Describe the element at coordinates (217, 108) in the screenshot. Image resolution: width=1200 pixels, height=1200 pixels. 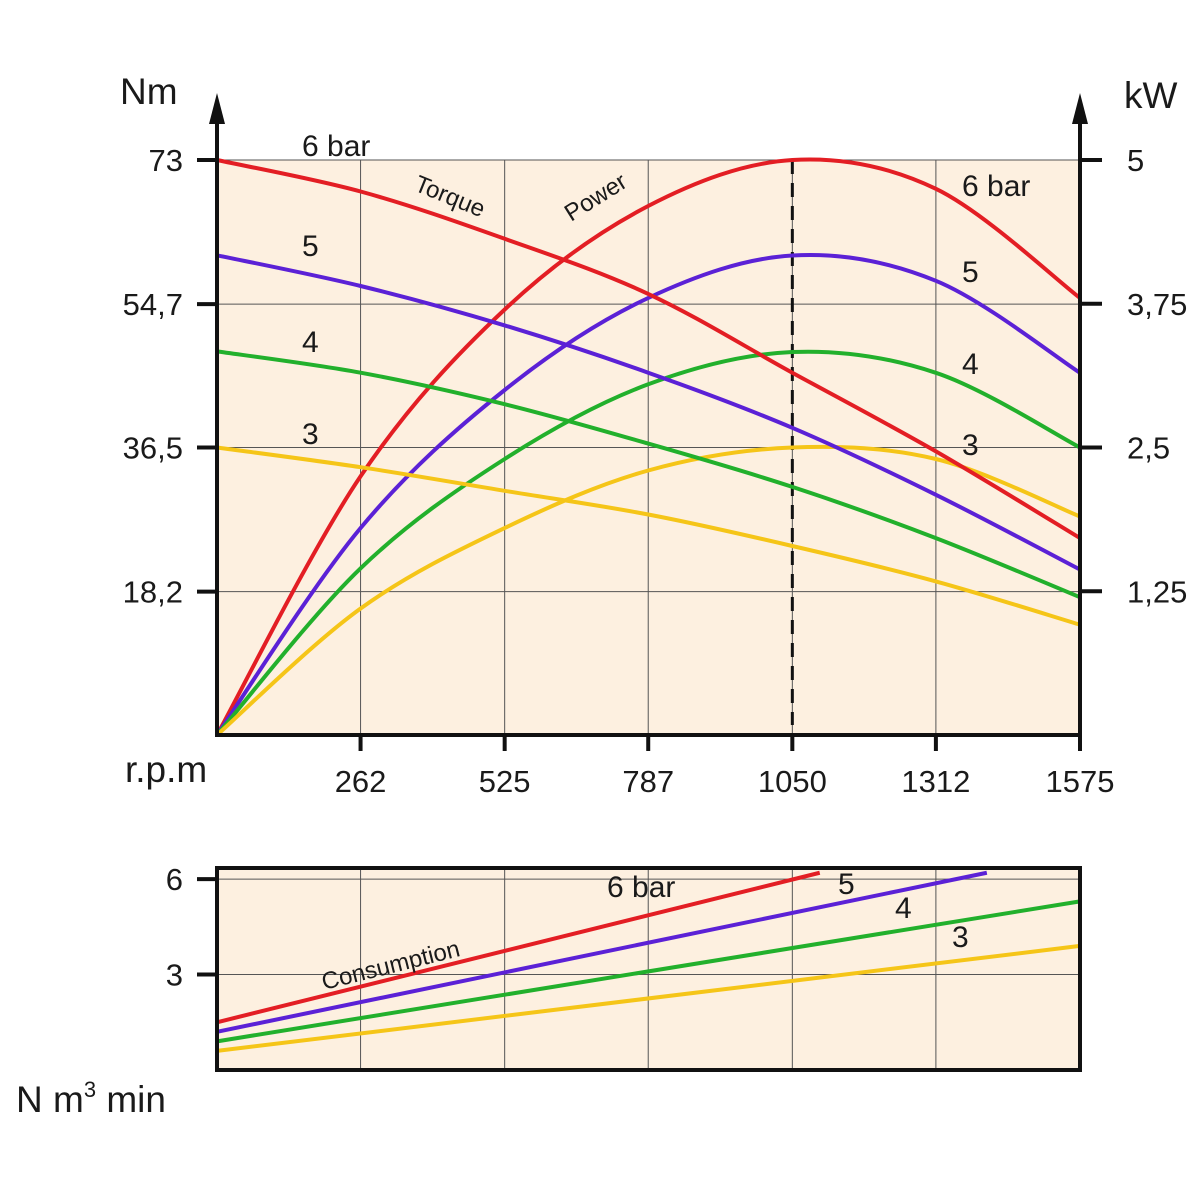
I see `left-y-axis-arrow-icon` at that location.